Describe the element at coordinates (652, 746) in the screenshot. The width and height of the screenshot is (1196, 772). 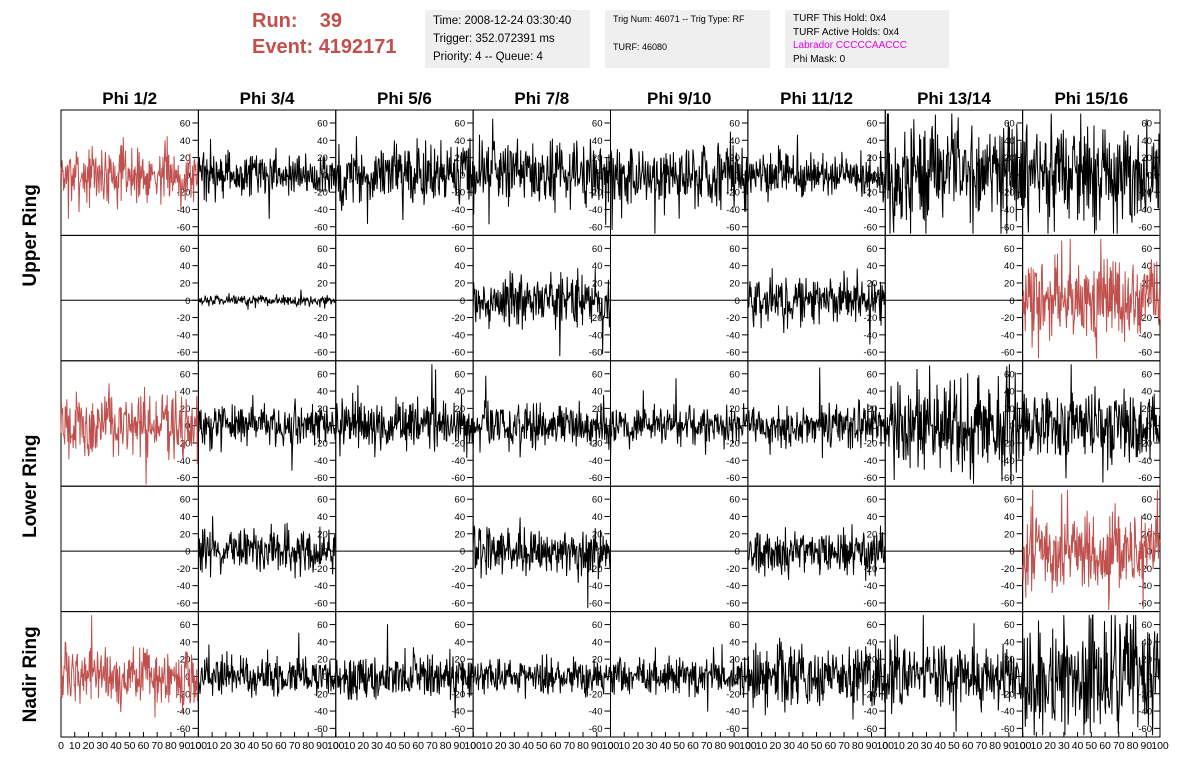
I see `x-tick-label: 30` at that location.